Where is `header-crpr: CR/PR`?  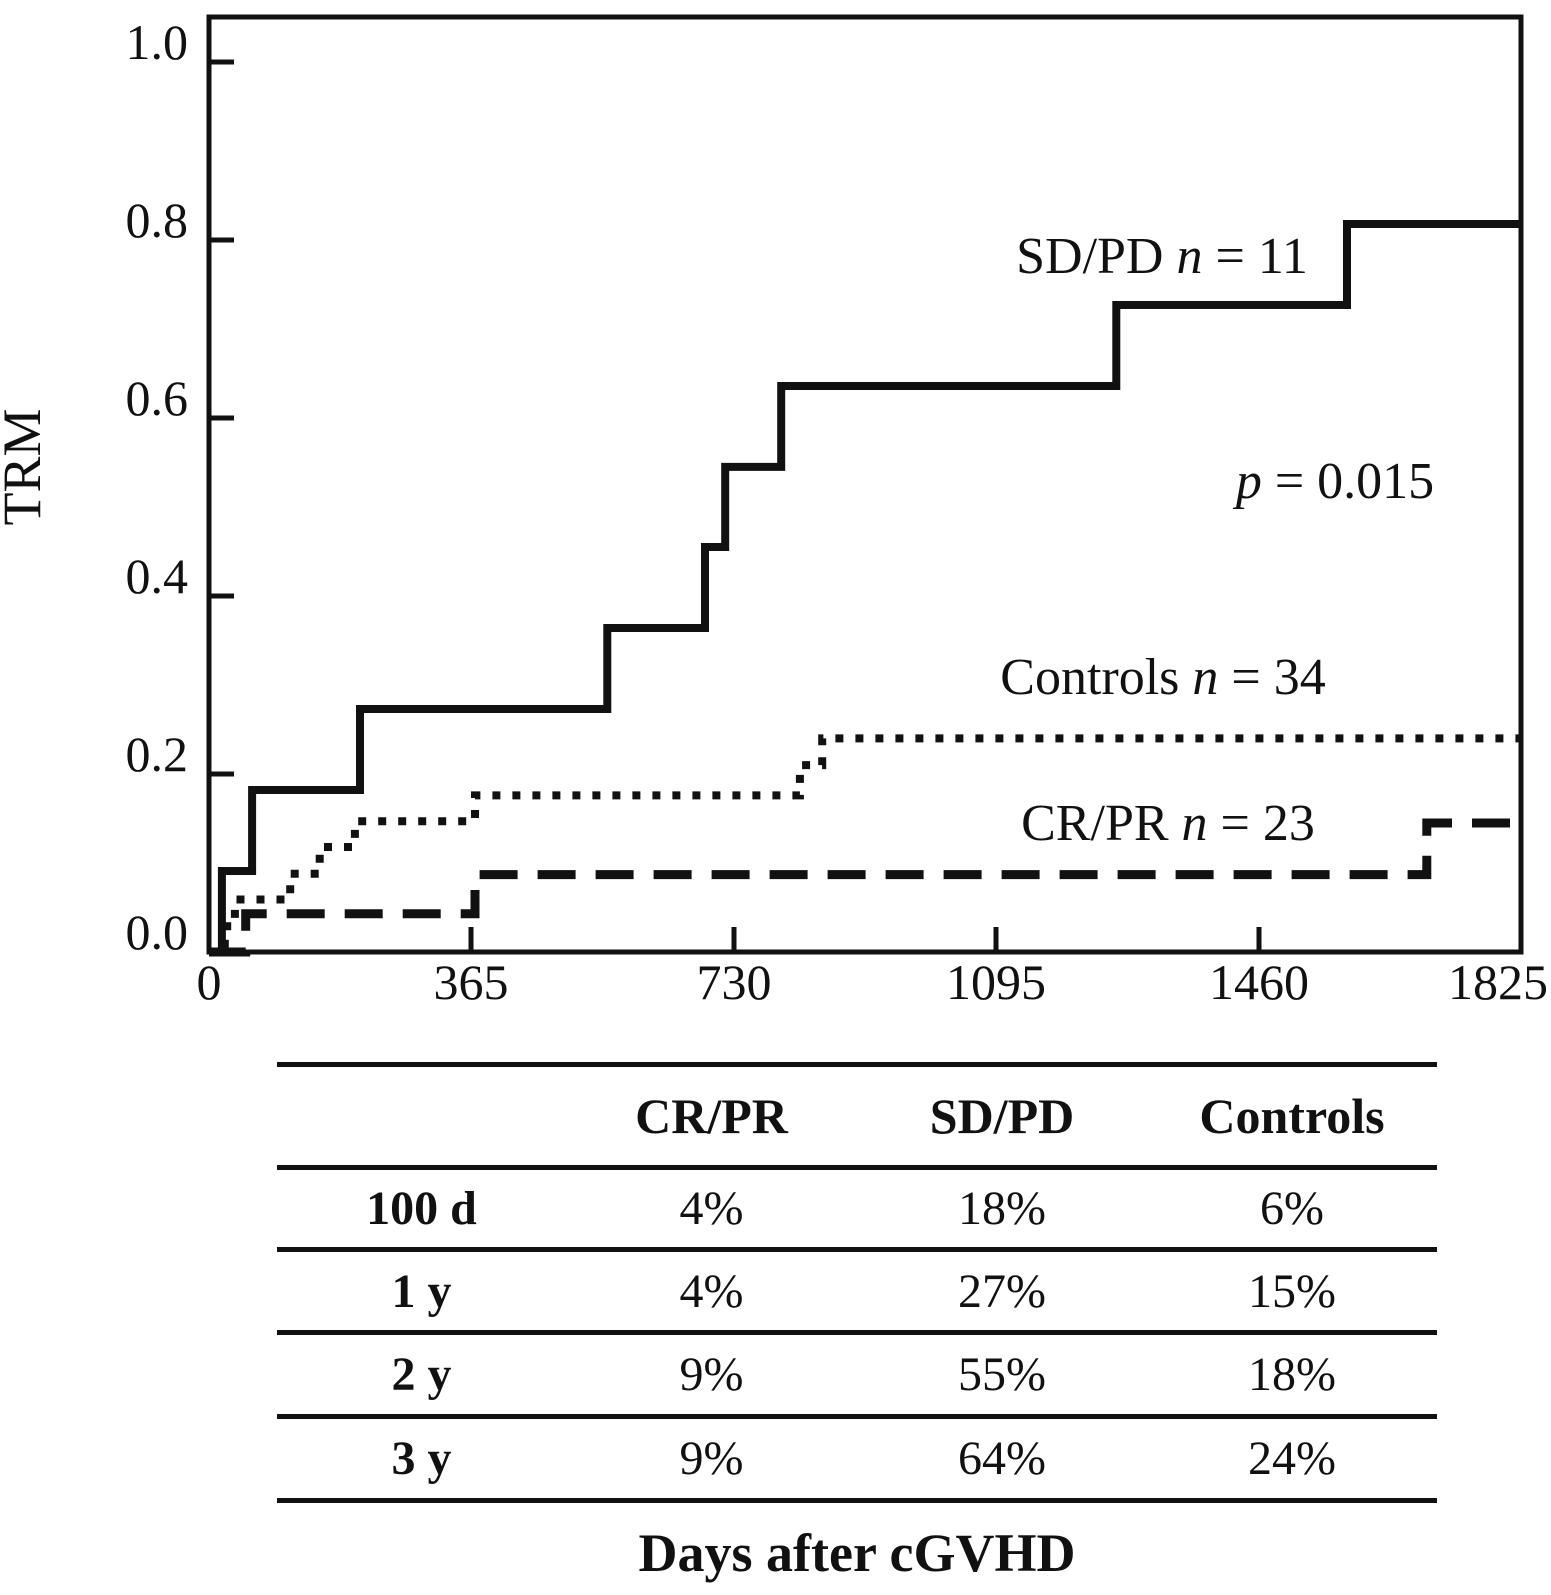
header-crpr: CR/PR is located at coordinates (711, 1116).